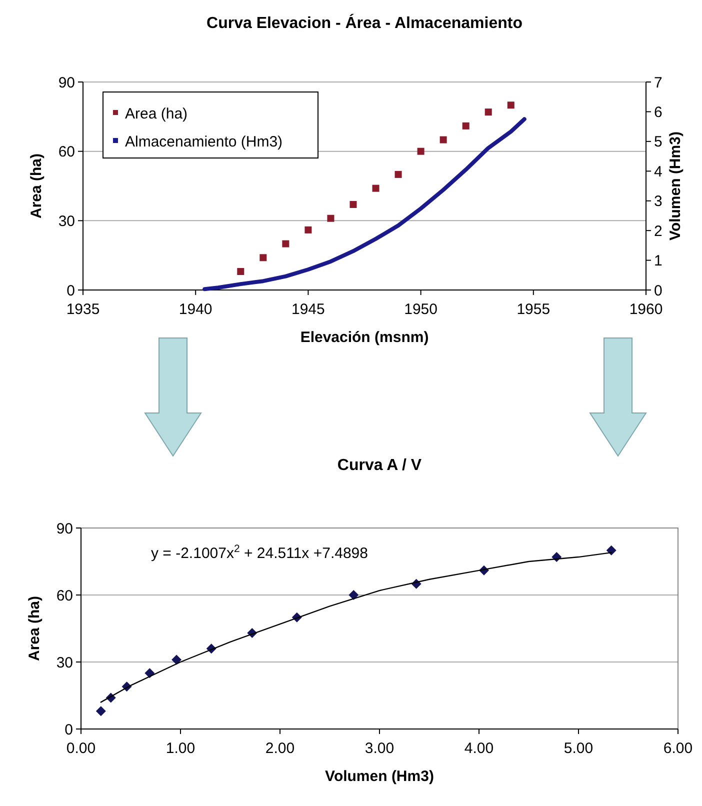  Describe the element at coordinates (364, 22) in the screenshot. I see `chart-title: Curva Elevacion - Área - Almacenamiento` at that location.